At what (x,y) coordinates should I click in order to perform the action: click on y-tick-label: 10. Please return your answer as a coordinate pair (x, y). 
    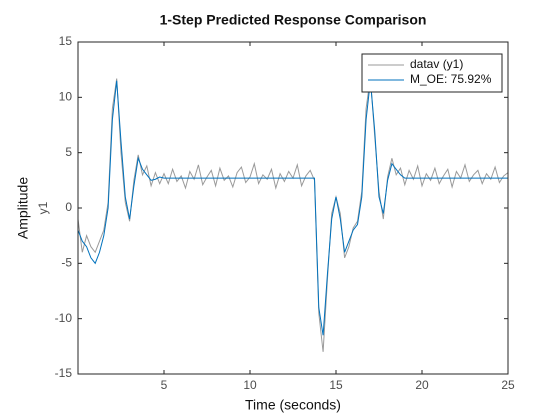
    Looking at the image, I should click on (66, 97).